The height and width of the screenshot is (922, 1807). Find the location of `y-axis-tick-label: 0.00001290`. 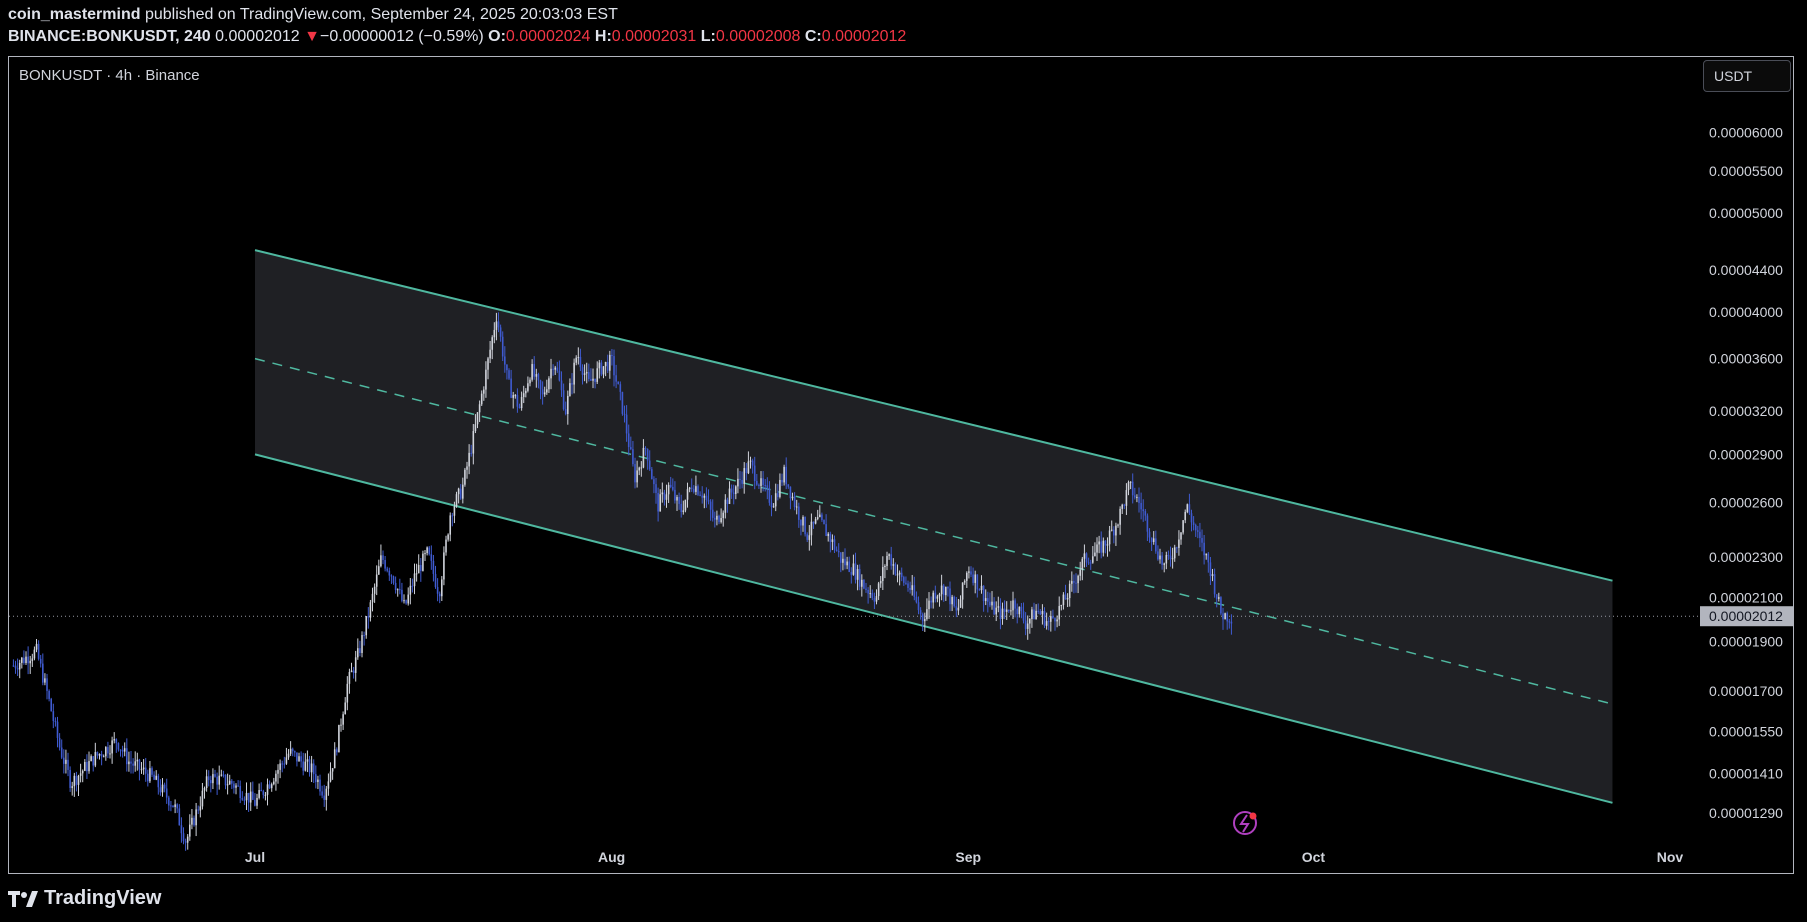

y-axis-tick-label: 0.00001290 is located at coordinates (1746, 813).